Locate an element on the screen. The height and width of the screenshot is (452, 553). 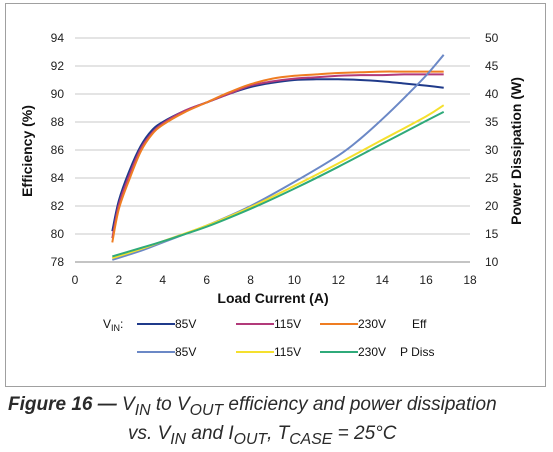
y-left-tick-label: 94 is located at coordinates (58, 38).